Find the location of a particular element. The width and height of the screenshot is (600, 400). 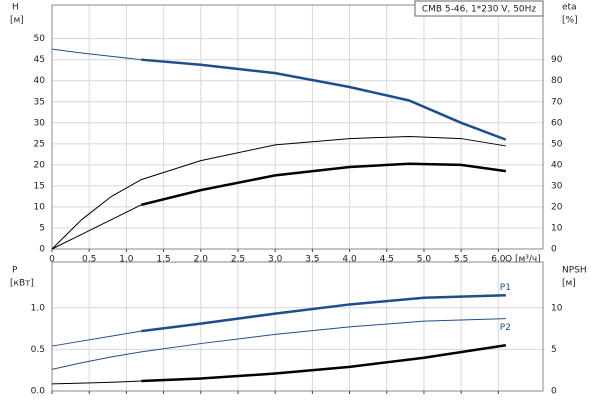

y2-tick-label: 70 is located at coordinates (557, 102).